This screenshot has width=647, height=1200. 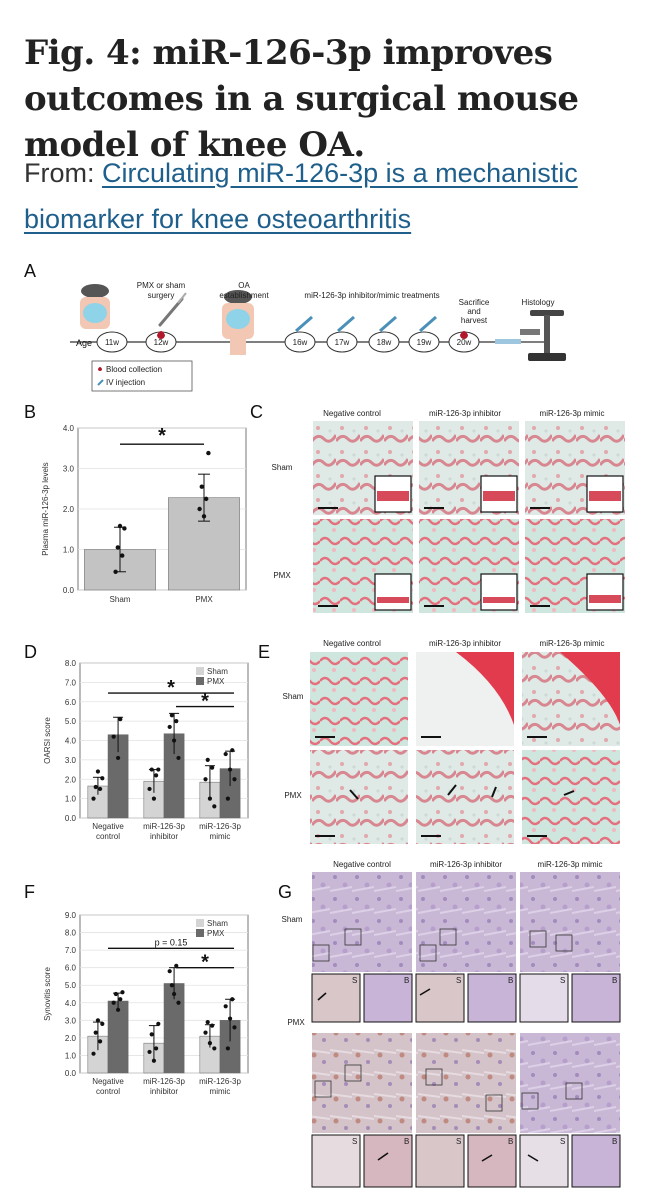 What do you see at coordinates (474, 302) in the screenshot?
I see `sacrifice-label-1: Sacrifice` at bounding box center [474, 302].